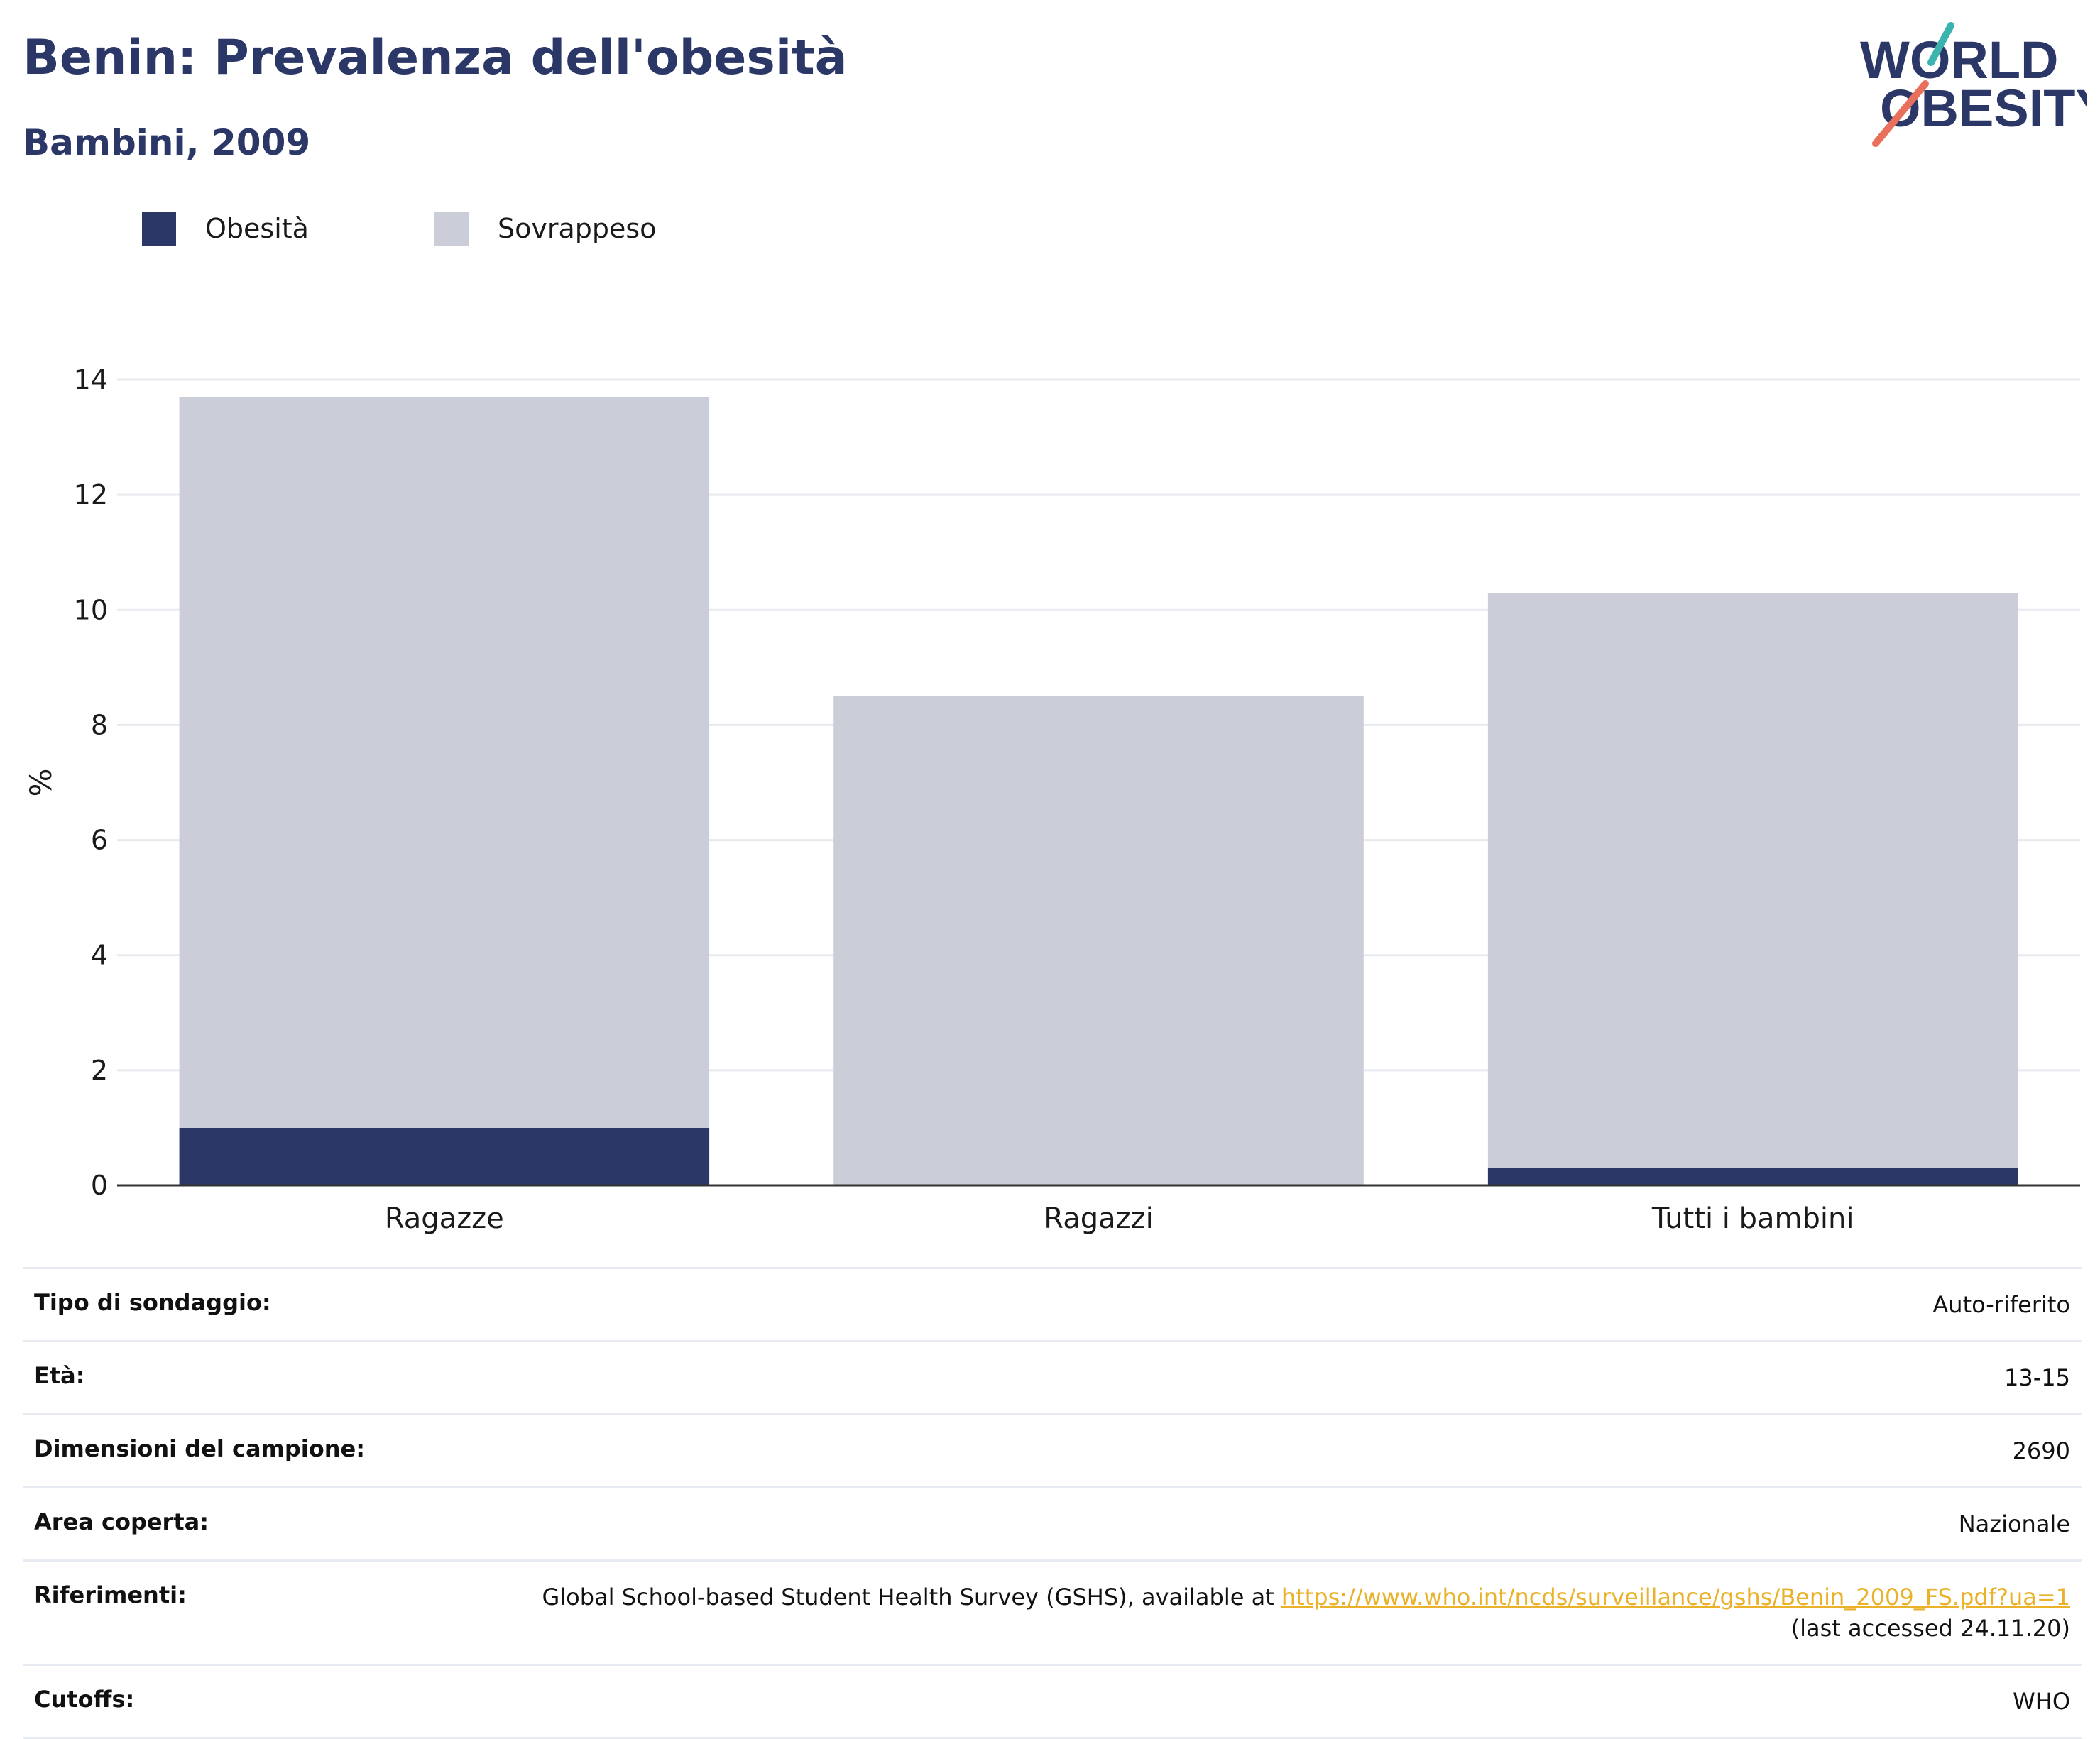  I want to click on y-tick-label: 12, so click(91, 494).